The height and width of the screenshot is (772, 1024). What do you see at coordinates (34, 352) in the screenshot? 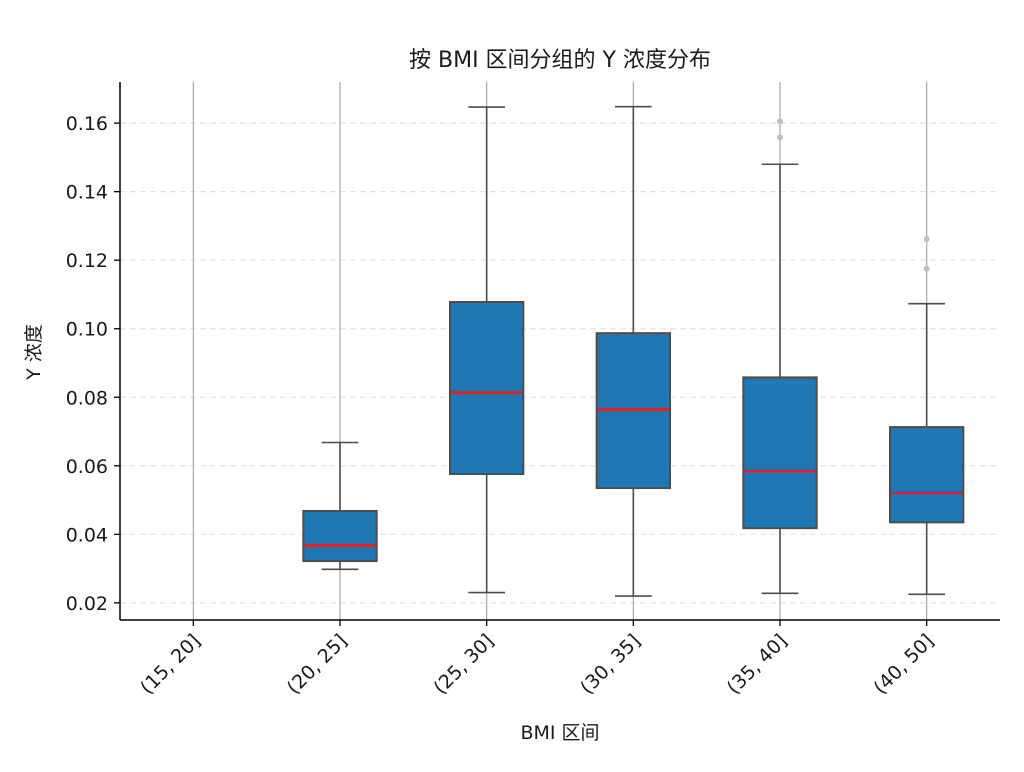
I see `y-axis-label: Y 浓度` at bounding box center [34, 352].